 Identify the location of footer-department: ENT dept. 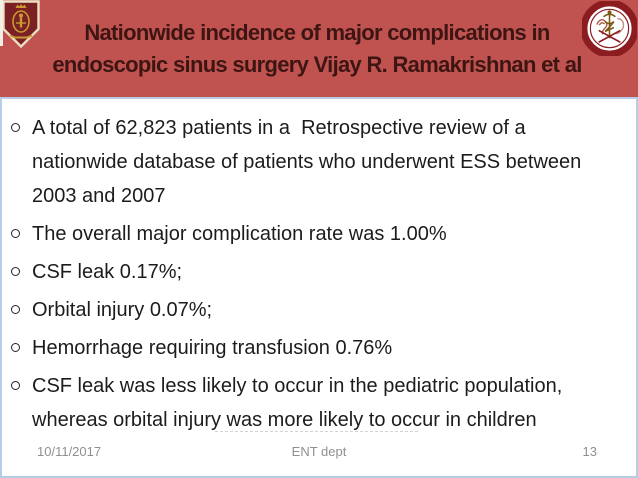
(319, 451).